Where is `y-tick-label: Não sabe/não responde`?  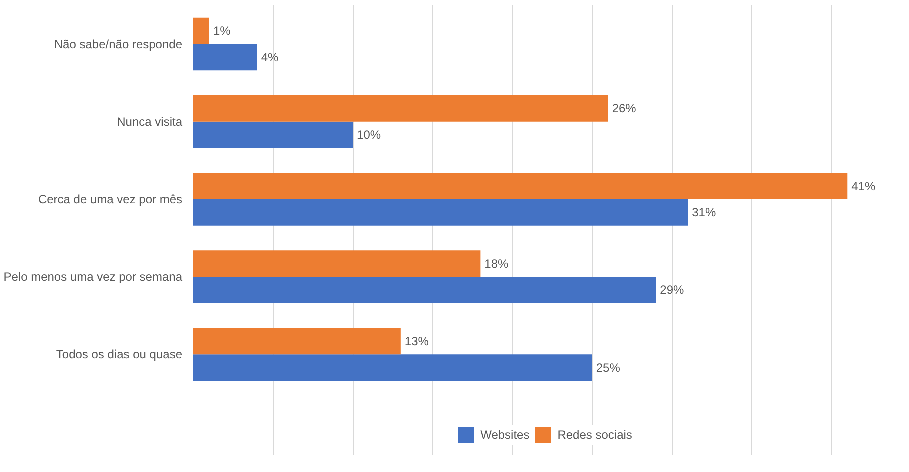 y-tick-label: Não sabe/não responde is located at coordinates (118, 44).